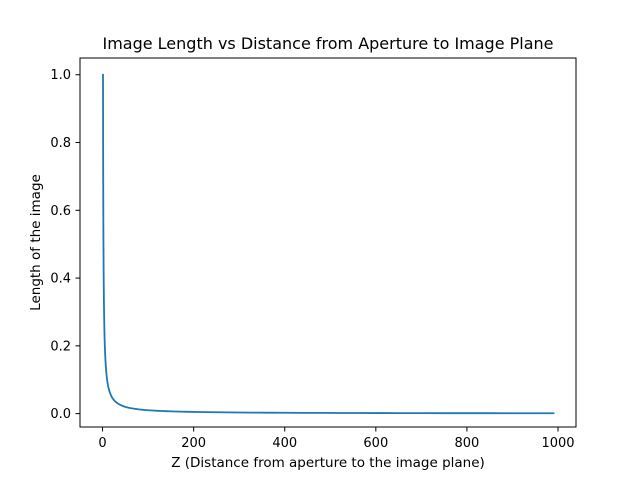 Image resolution: width=640 pixels, height=480 pixels. What do you see at coordinates (557, 443) in the screenshot?
I see `x-tick-label: 1000` at bounding box center [557, 443].